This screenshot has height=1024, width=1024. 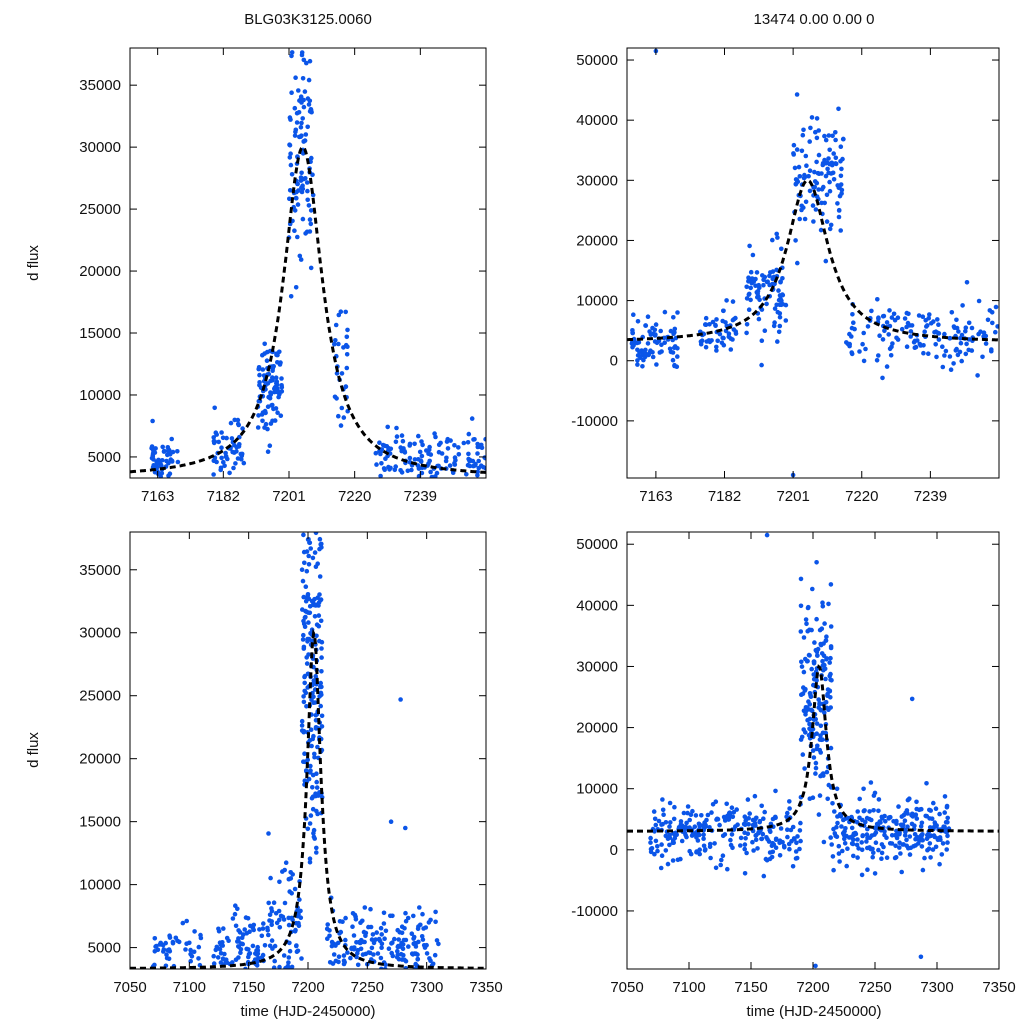 What do you see at coordinates (998, 987) in the screenshot?
I see `x-tick-label: 7350` at bounding box center [998, 987].